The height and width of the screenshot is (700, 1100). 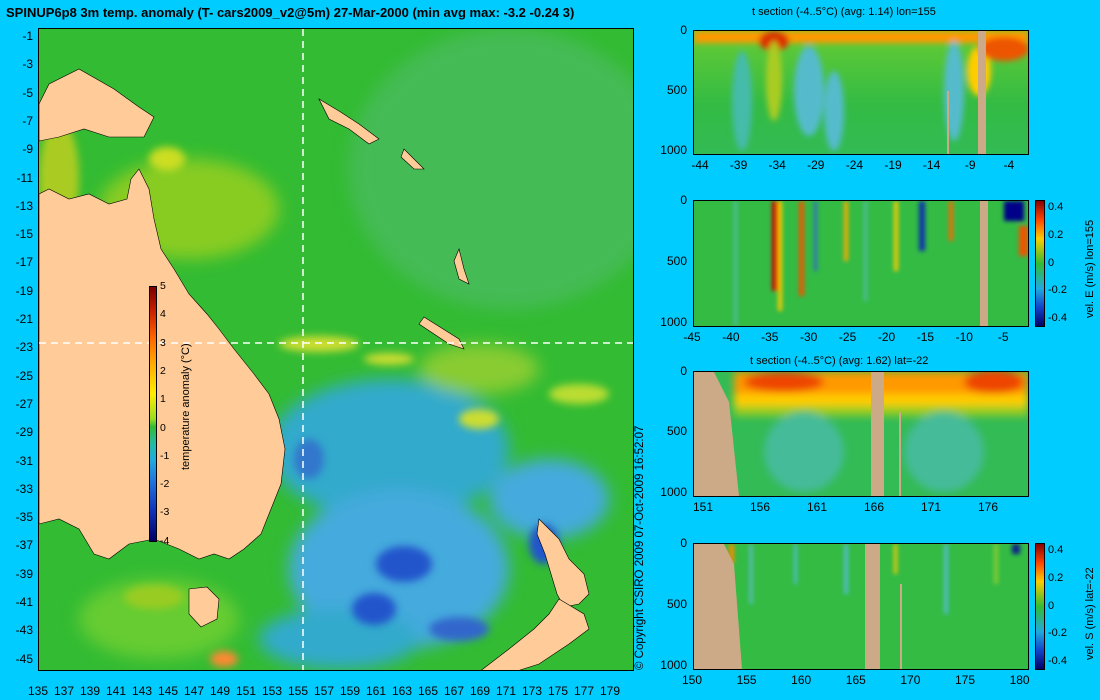 What do you see at coordinates (738, 165) in the screenshot?
I see `panel-1-x-tick: -39` at bounding box center [738, 165].